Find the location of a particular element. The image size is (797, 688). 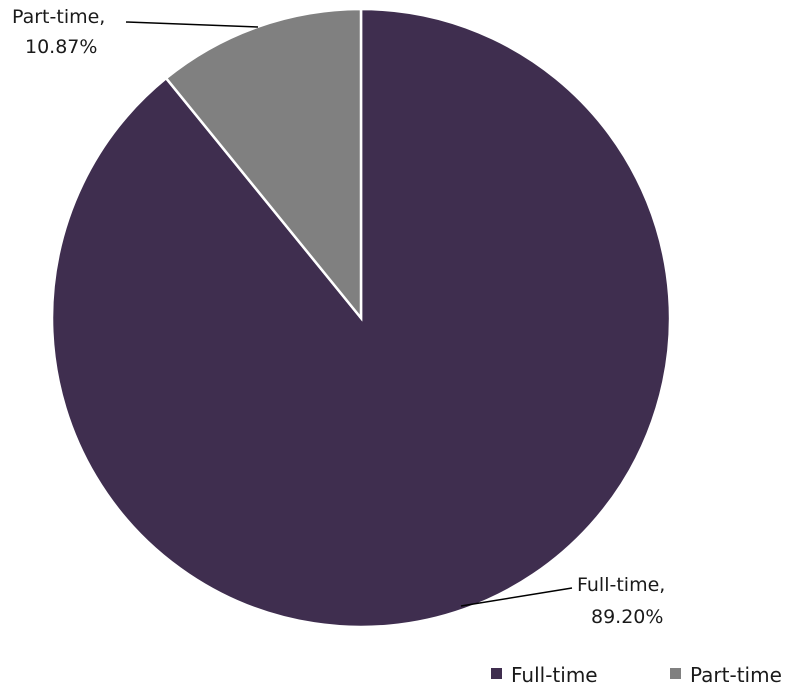

legend-swatch-full-time is located at coordinates (496, 673).